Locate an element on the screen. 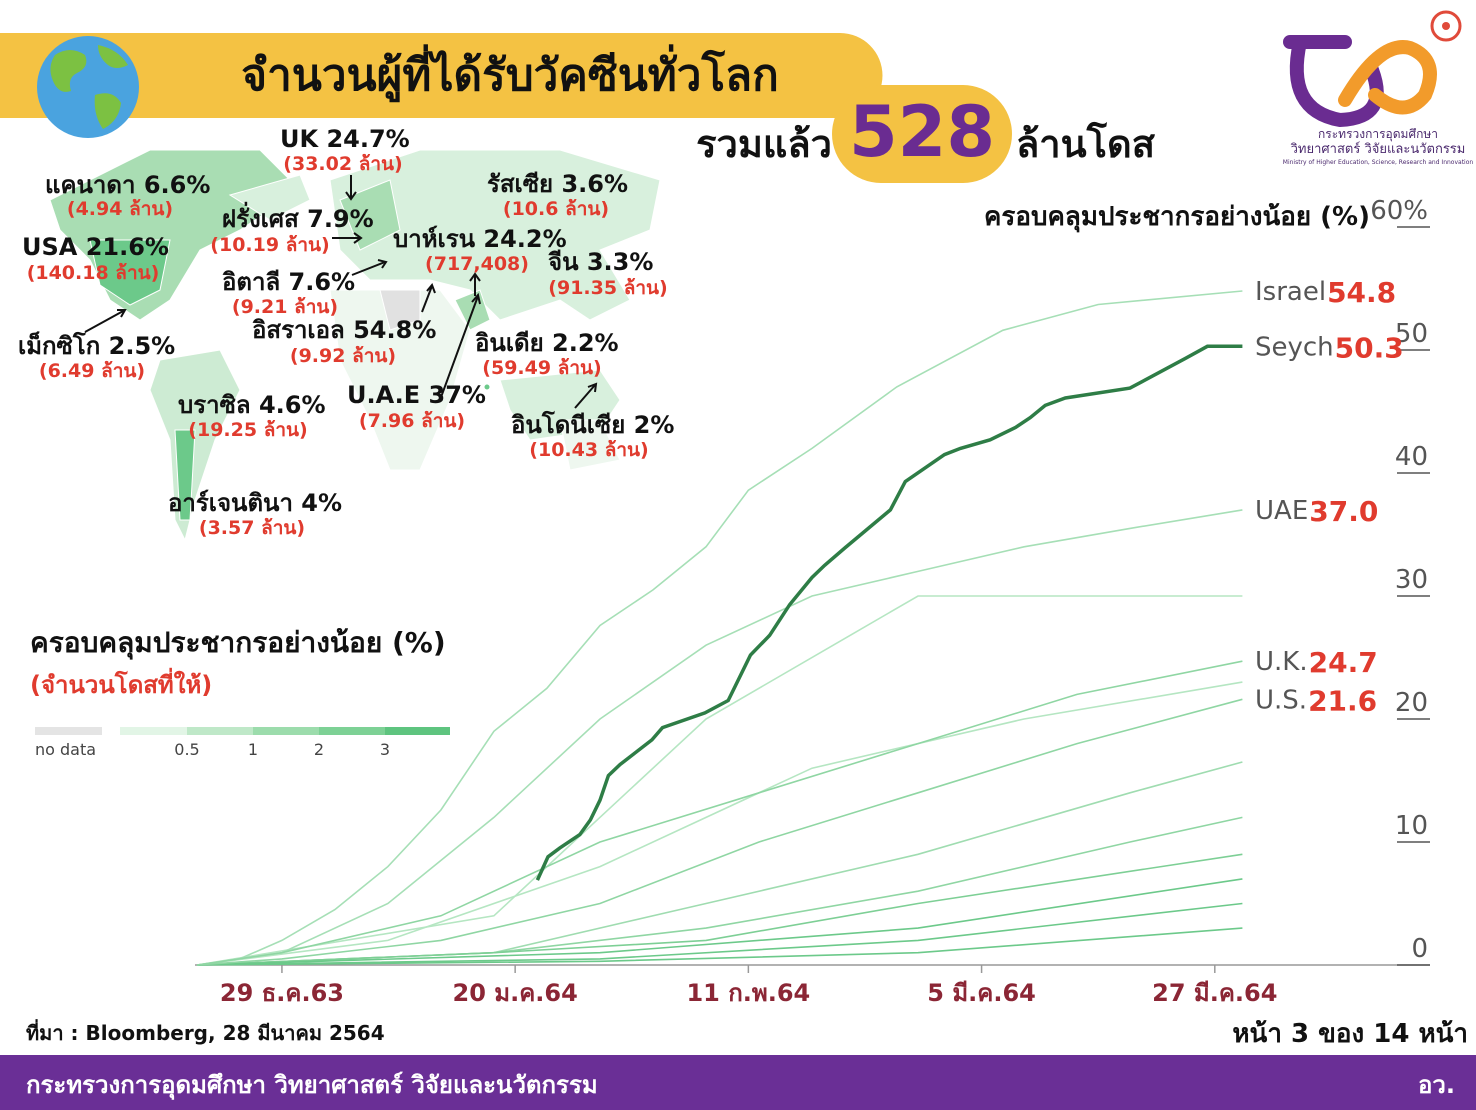  country-label: U.A.E 37% is located at coordinates (416, 395).